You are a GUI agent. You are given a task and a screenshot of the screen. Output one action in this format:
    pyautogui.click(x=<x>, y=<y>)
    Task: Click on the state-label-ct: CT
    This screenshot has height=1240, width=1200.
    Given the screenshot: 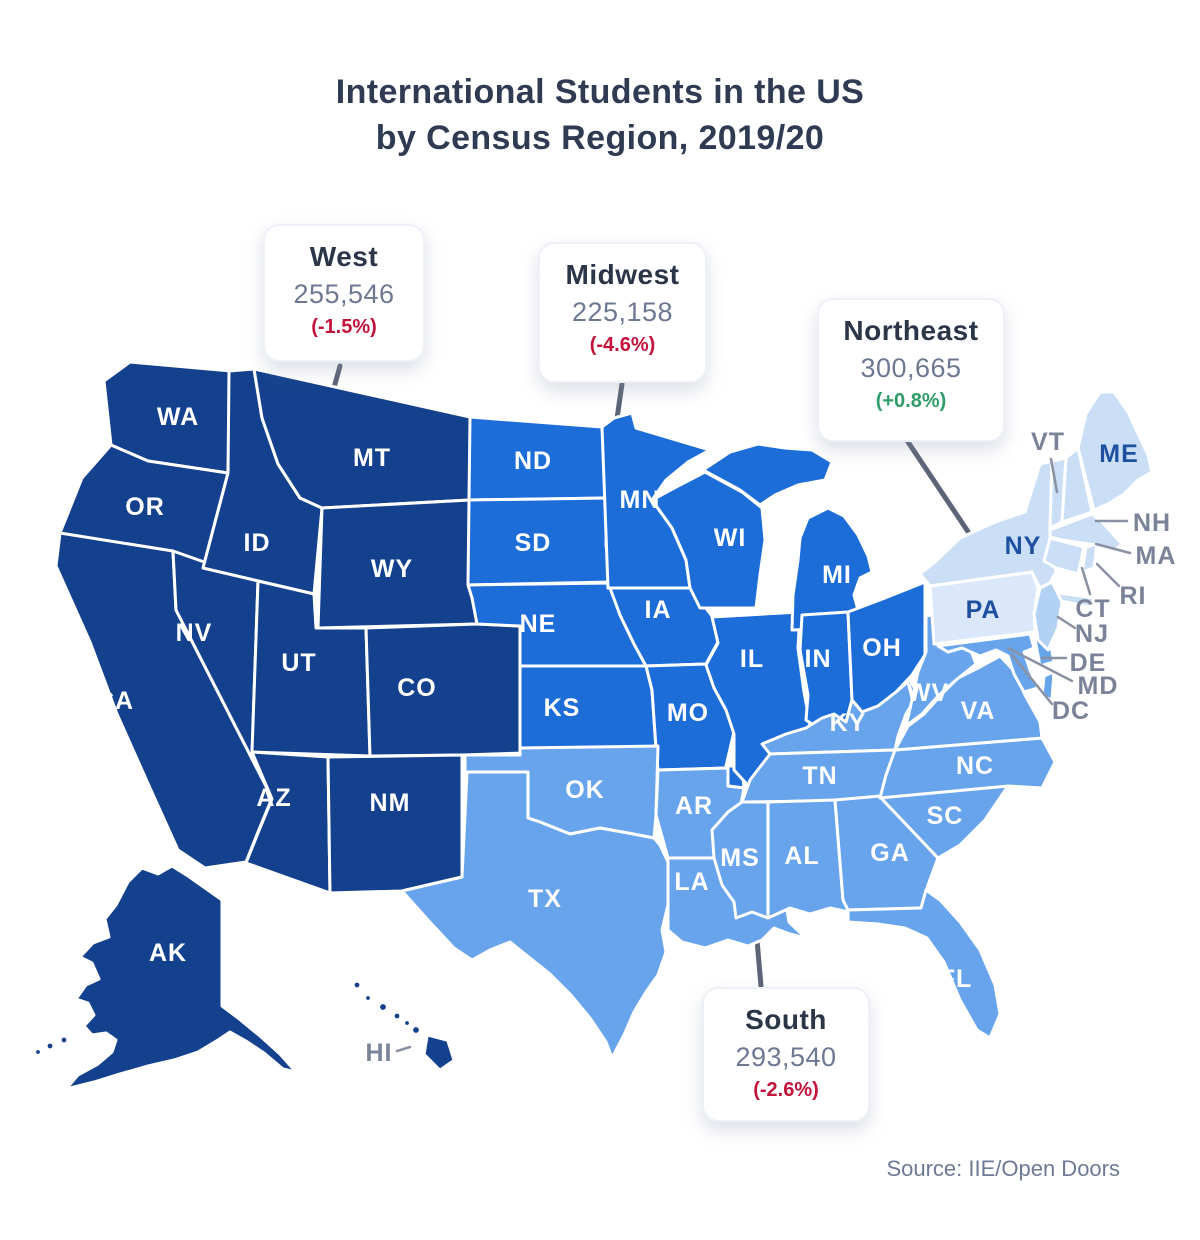 What is the action you would take?
    pyautogui.click(x=1092, y=609)
    